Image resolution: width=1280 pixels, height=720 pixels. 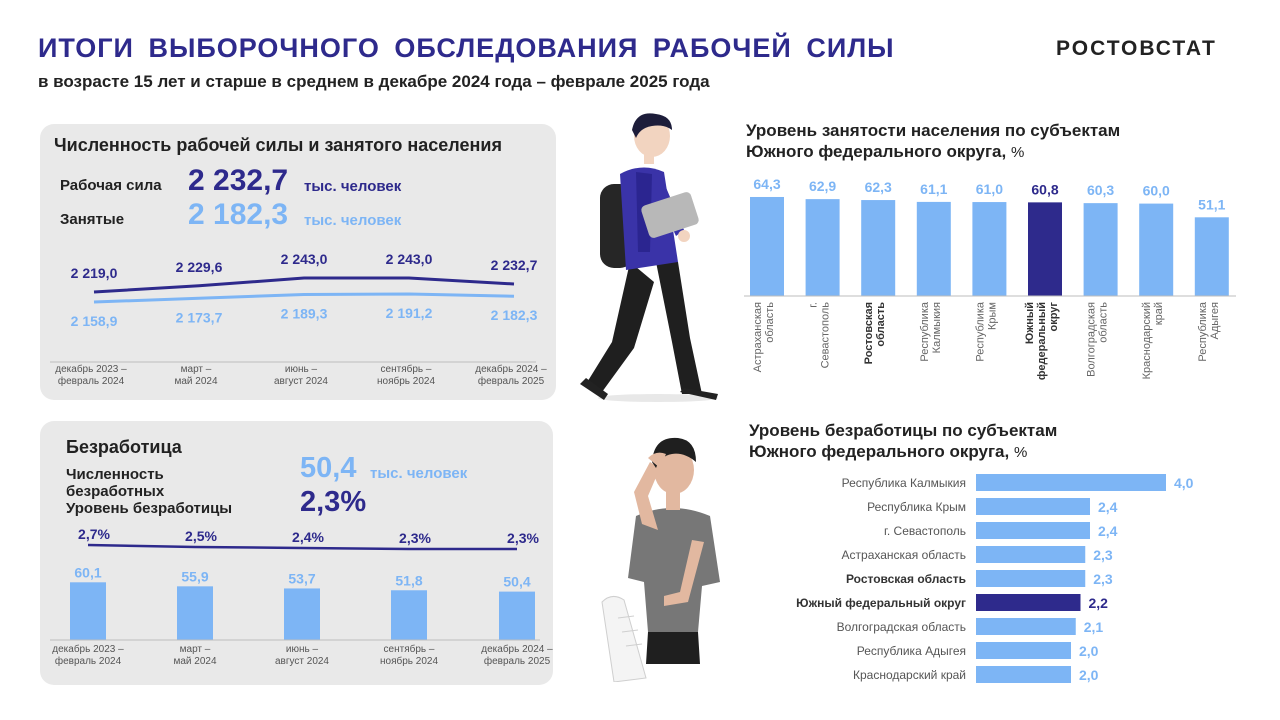 I want to click on employment-category-label: Краснодарскийкрай, so click(x=1153, y=340).